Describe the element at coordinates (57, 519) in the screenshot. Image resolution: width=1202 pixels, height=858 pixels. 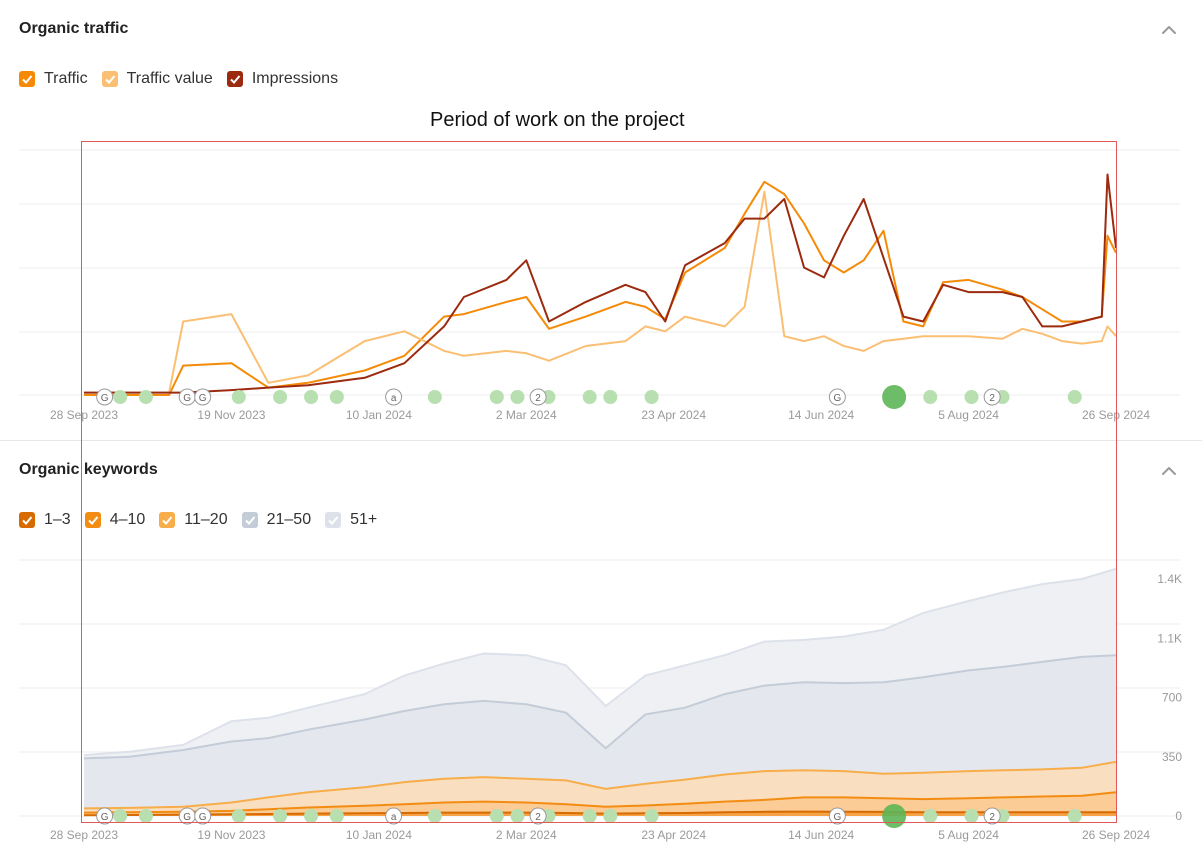
I see `legend-label: 1–3` at that location.